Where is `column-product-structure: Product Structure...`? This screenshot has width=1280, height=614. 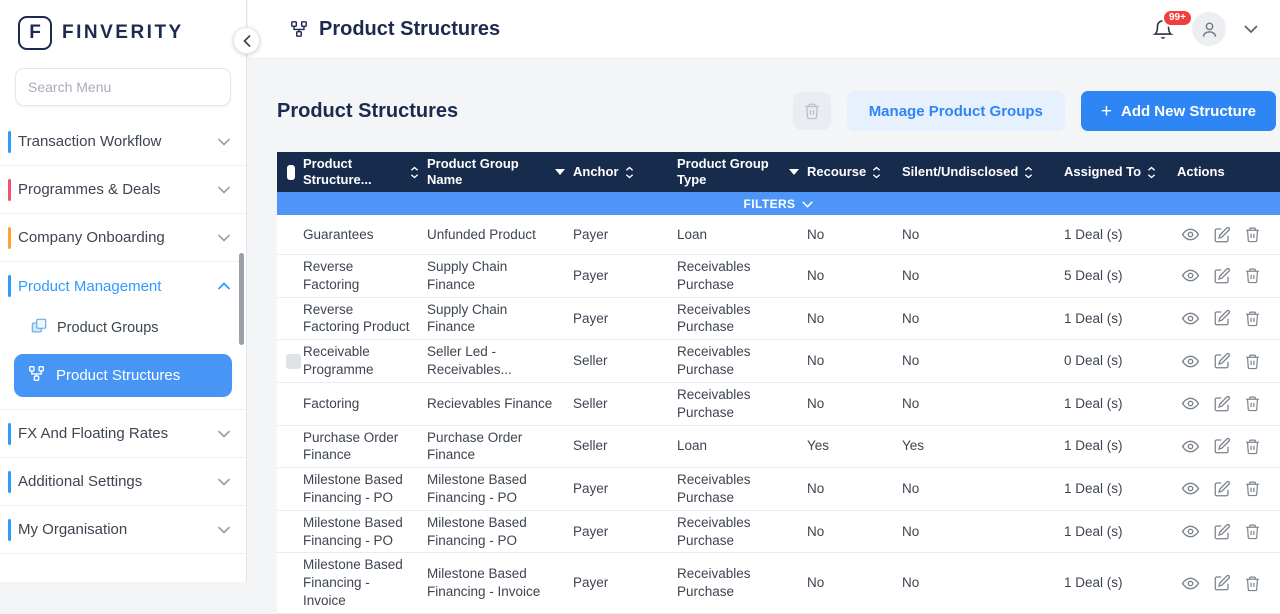 column-product-structure: Product Structure... is located at coordinates (365, 171).